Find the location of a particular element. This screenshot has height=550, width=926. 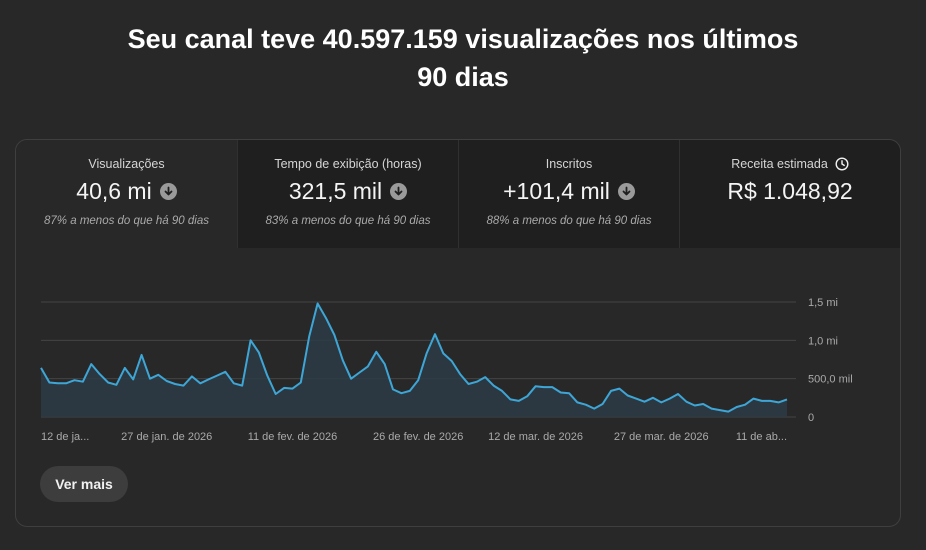

clock-icon is located at coordinates (842, 164).